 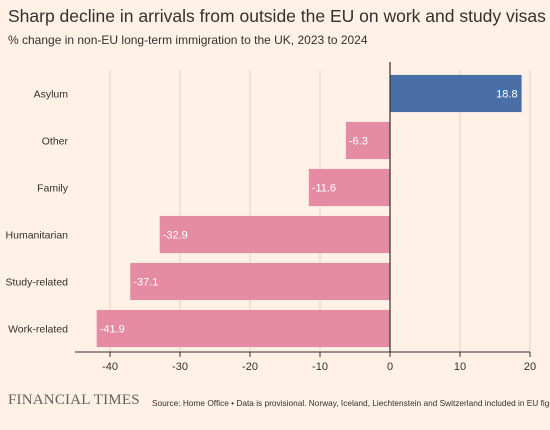 What do you see at coordinates (38, 330) in the screenshot?
I see `category-label: Work-related` at bounding box center [38, 330].